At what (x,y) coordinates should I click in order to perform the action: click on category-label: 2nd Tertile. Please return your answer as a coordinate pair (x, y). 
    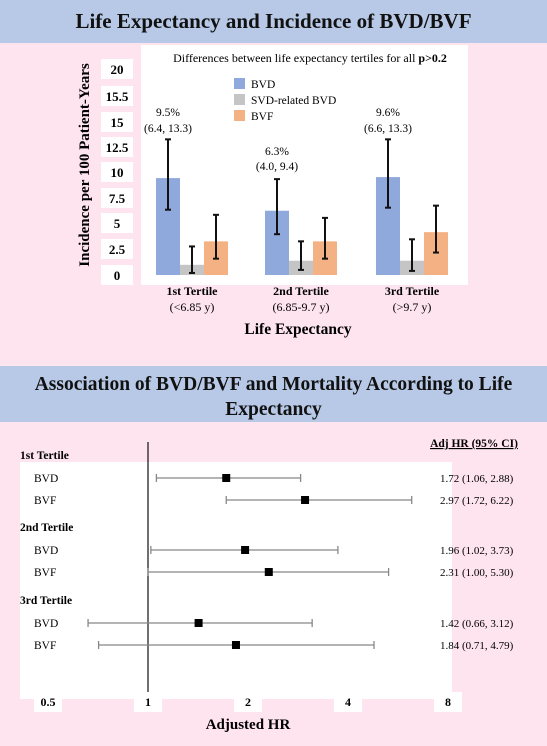
    Looking at the image, I should click on (301, 291).